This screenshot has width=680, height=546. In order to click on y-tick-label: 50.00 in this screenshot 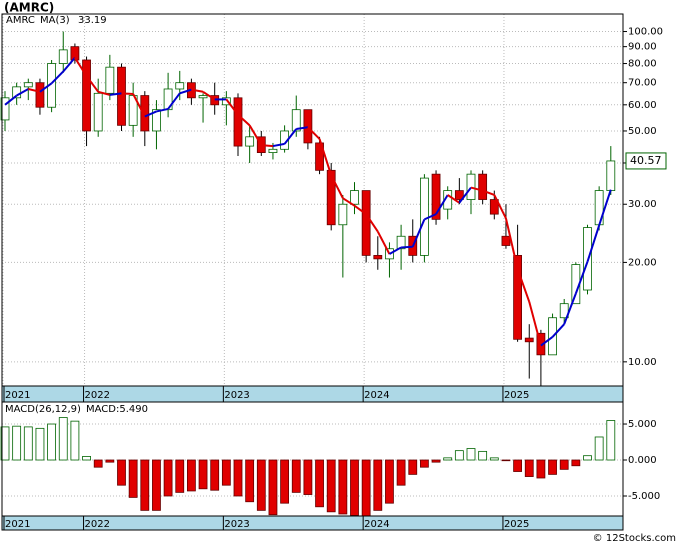, I will do `click(642, 131)`.